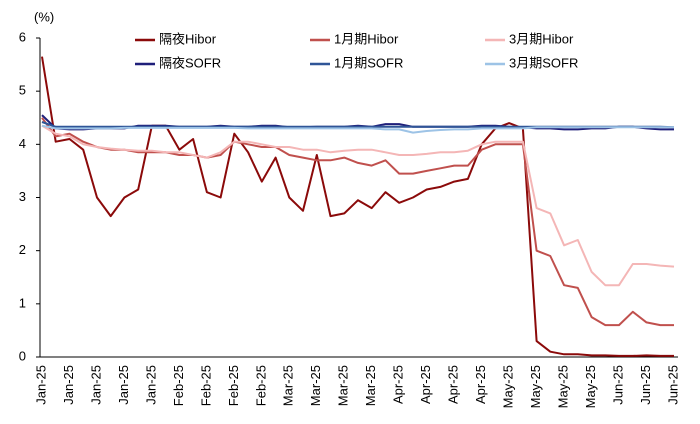 This screenshot has width=700, height=424. What do you see at coordinates (22, 36) in the screenshot?
I see `y-tick-label: 6` at bounding box center [22, 36].